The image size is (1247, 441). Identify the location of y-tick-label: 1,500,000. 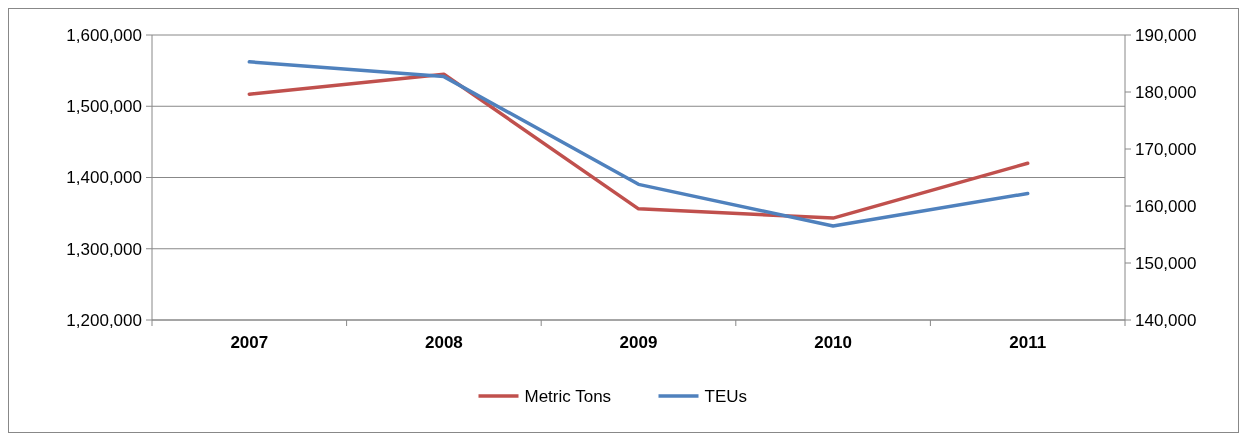
(104, 107).